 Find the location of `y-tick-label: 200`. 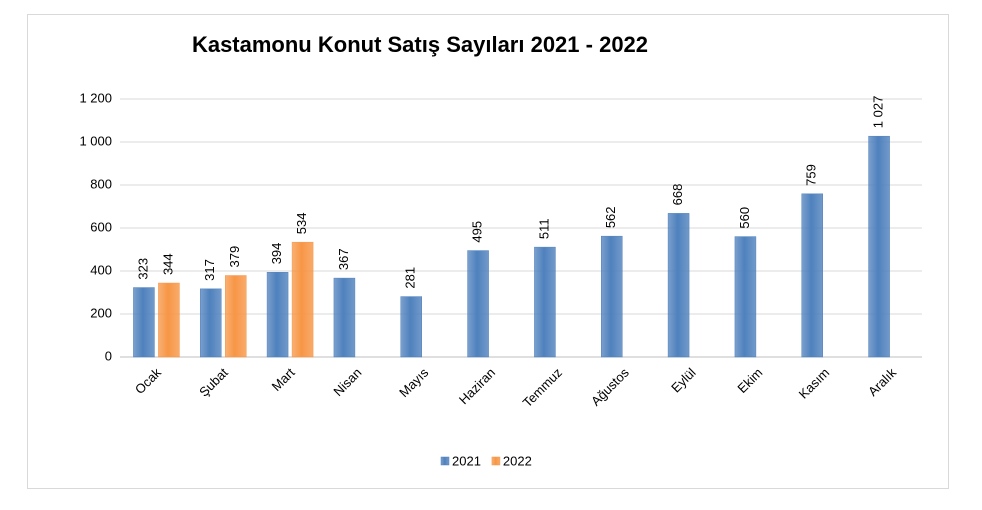

y-tick-label: 200 is located at coordinates (101, 312).